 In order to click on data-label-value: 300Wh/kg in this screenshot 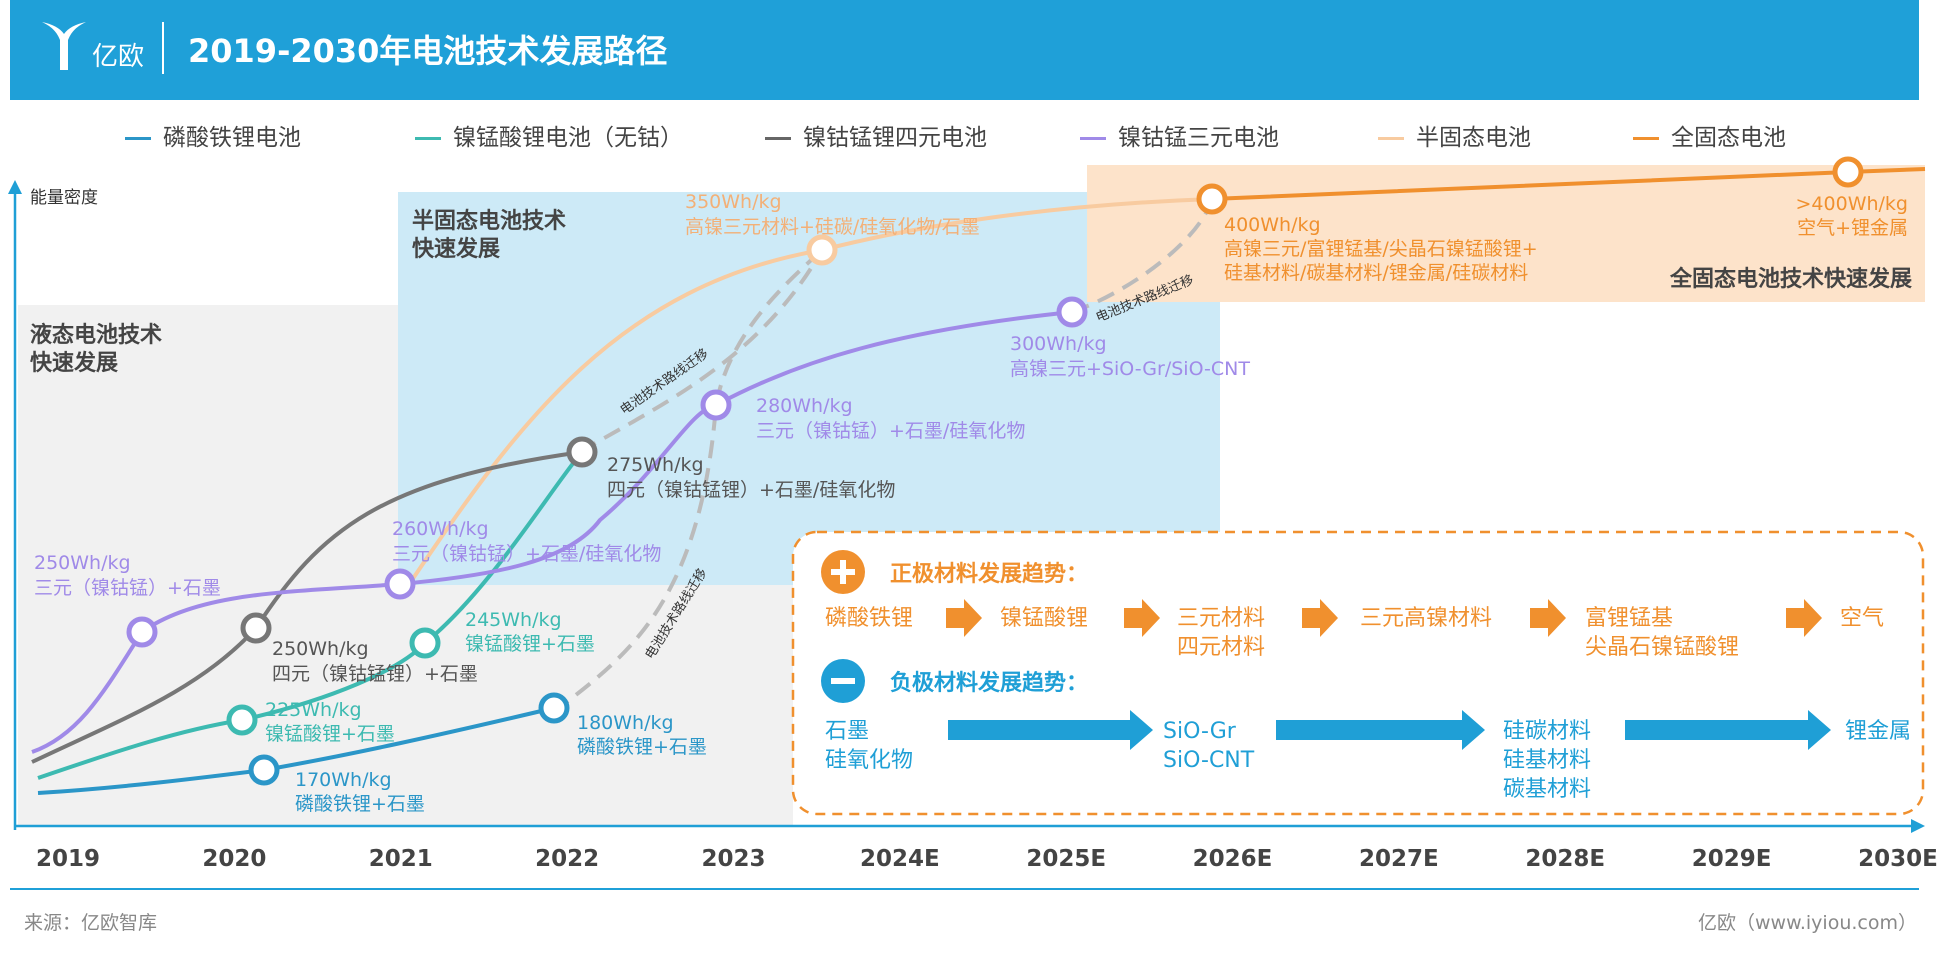, I will do `click(1058, 344)`.